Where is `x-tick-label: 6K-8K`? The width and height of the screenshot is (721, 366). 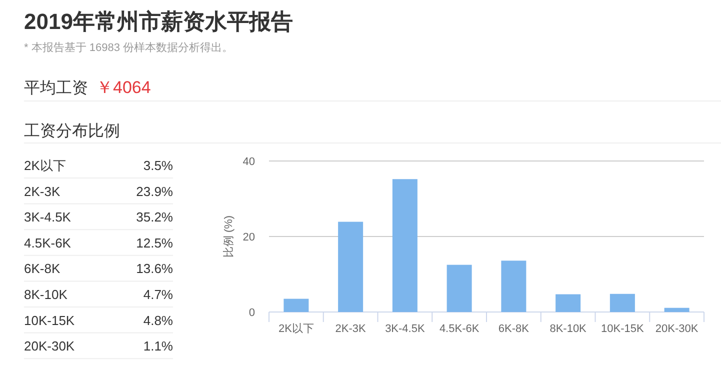
x-tick-label: 6K-8K is located at coordinates (514, 329).